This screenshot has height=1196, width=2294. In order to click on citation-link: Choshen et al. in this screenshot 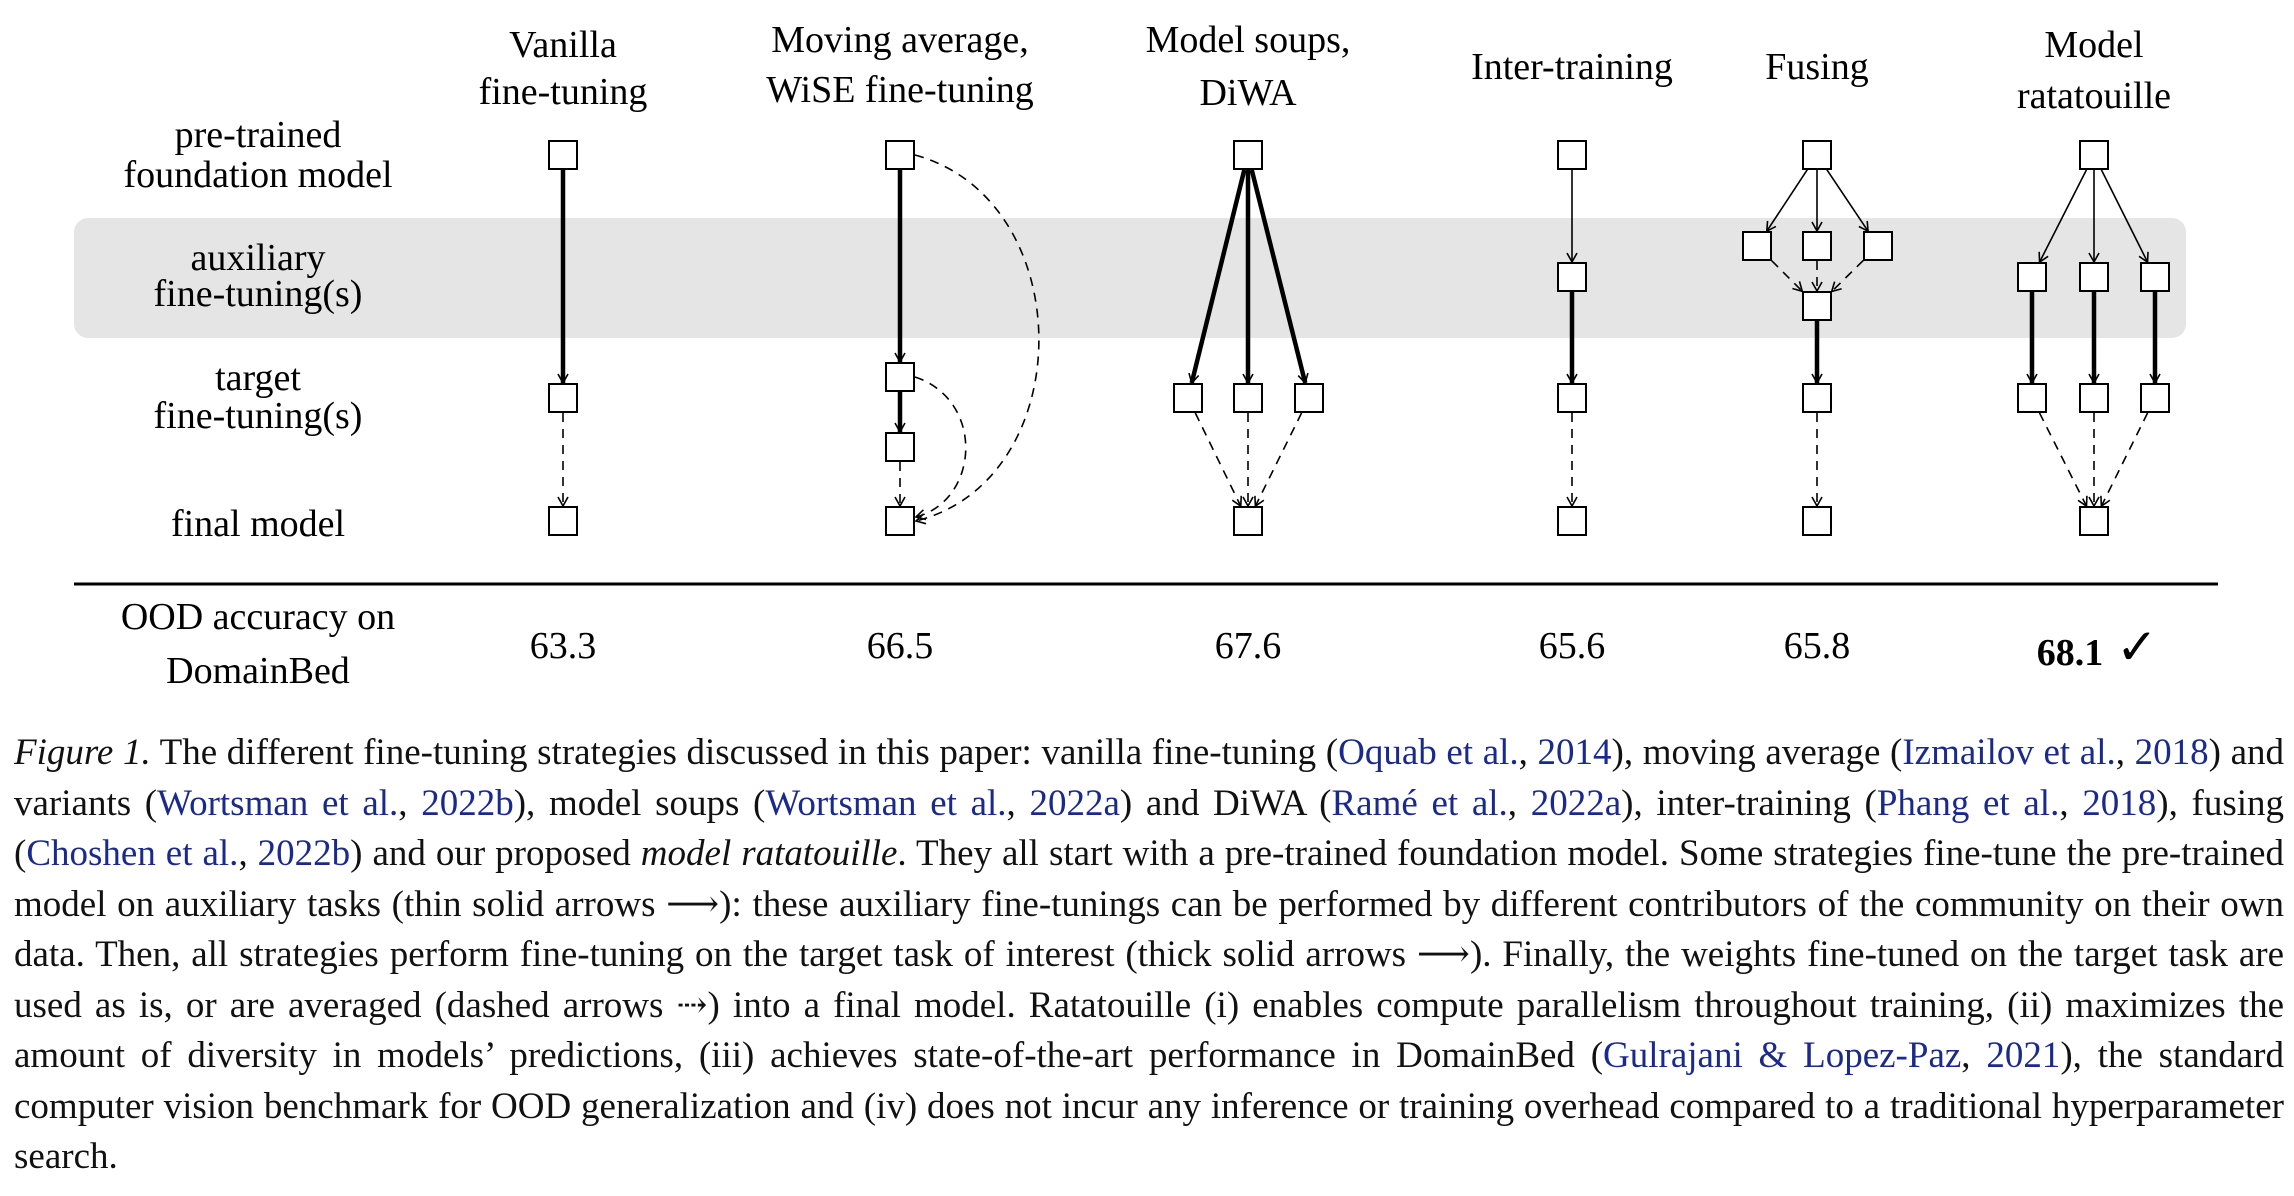, I will do `click(132, 853)`.